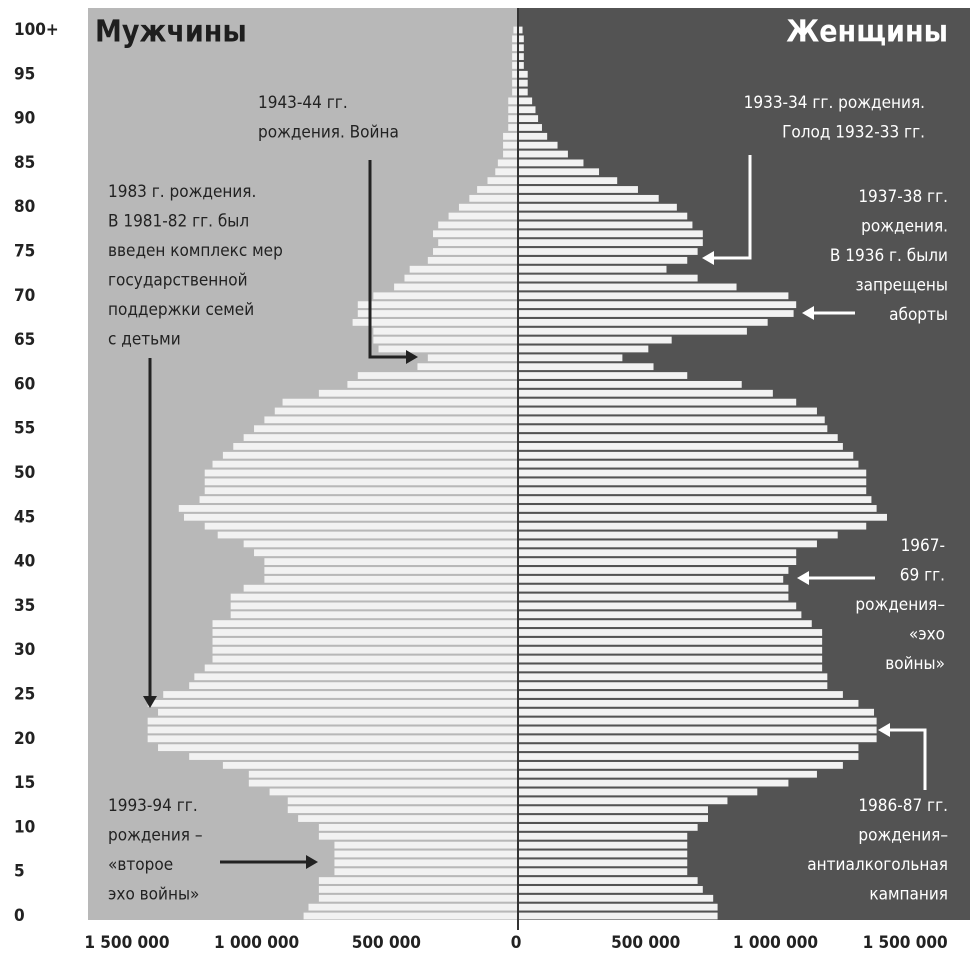 Image resolution: width=975 pixels, height=958 pixels. Describe the element at coordinates (24, 207) in the screenshot. I see `y-tick-label: 80` at that location.